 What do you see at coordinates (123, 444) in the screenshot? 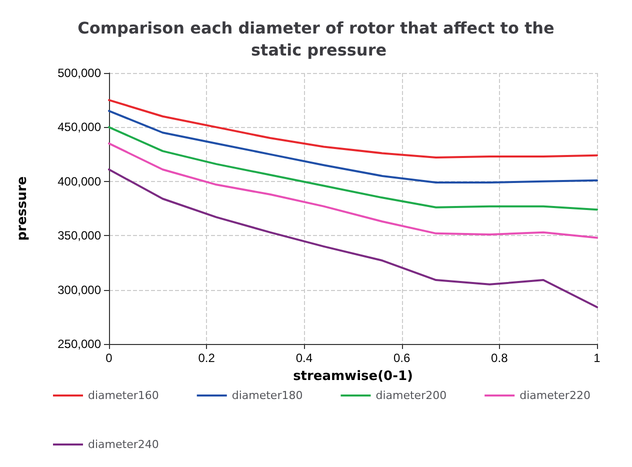
I see `legend-label: diameter240` at bounding box center [123, 444].